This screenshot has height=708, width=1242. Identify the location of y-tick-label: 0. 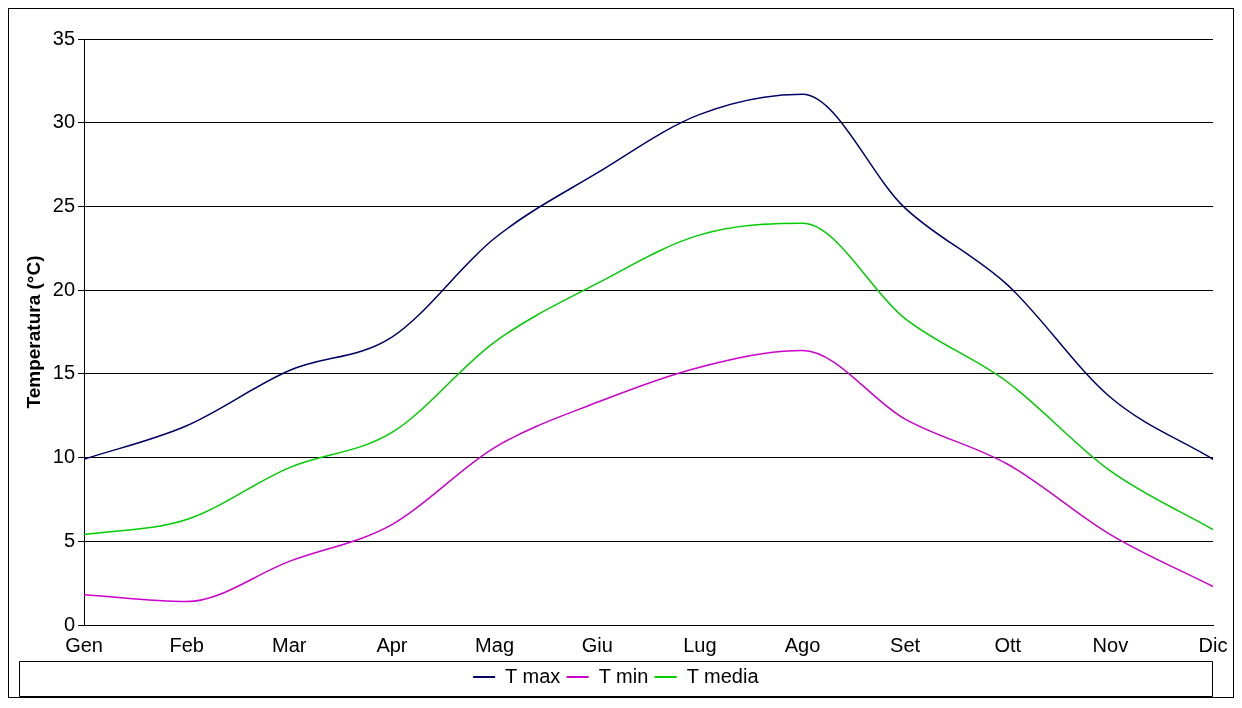
(69, 623).